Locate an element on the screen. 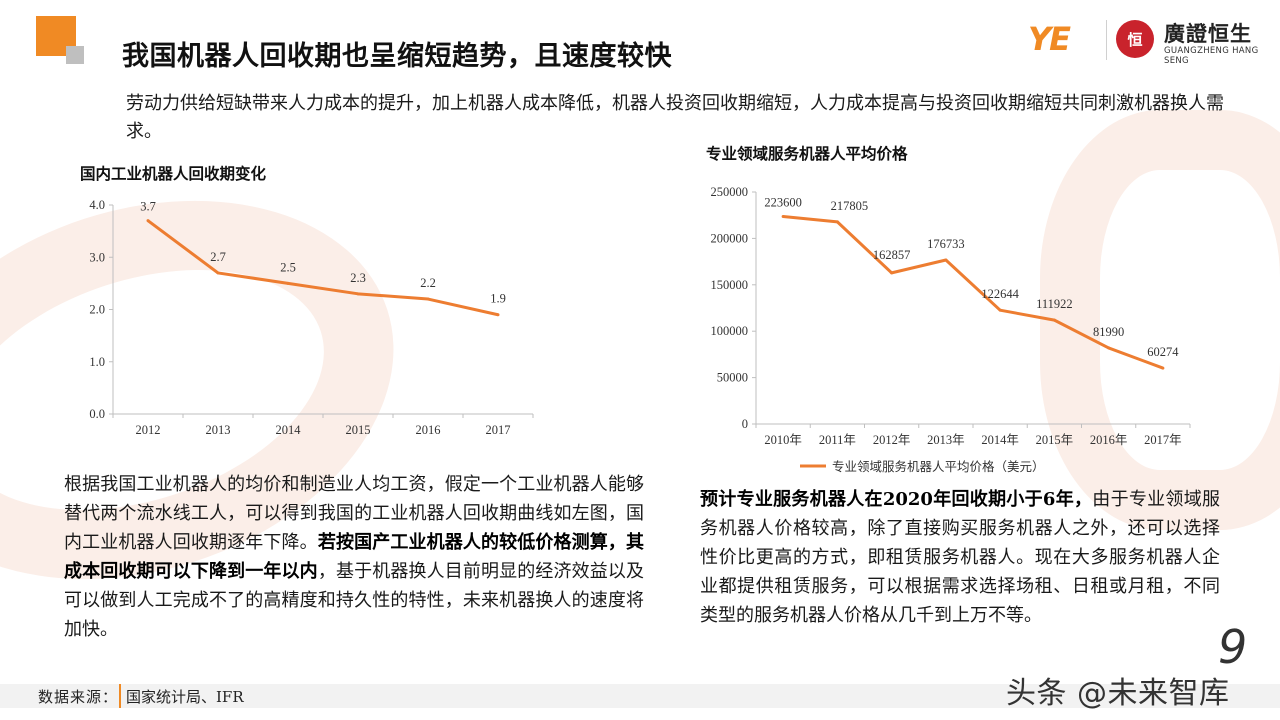 The image size is (1280, 720). source-value: 国家统计局、IFR is located at coordinates (185, 697).